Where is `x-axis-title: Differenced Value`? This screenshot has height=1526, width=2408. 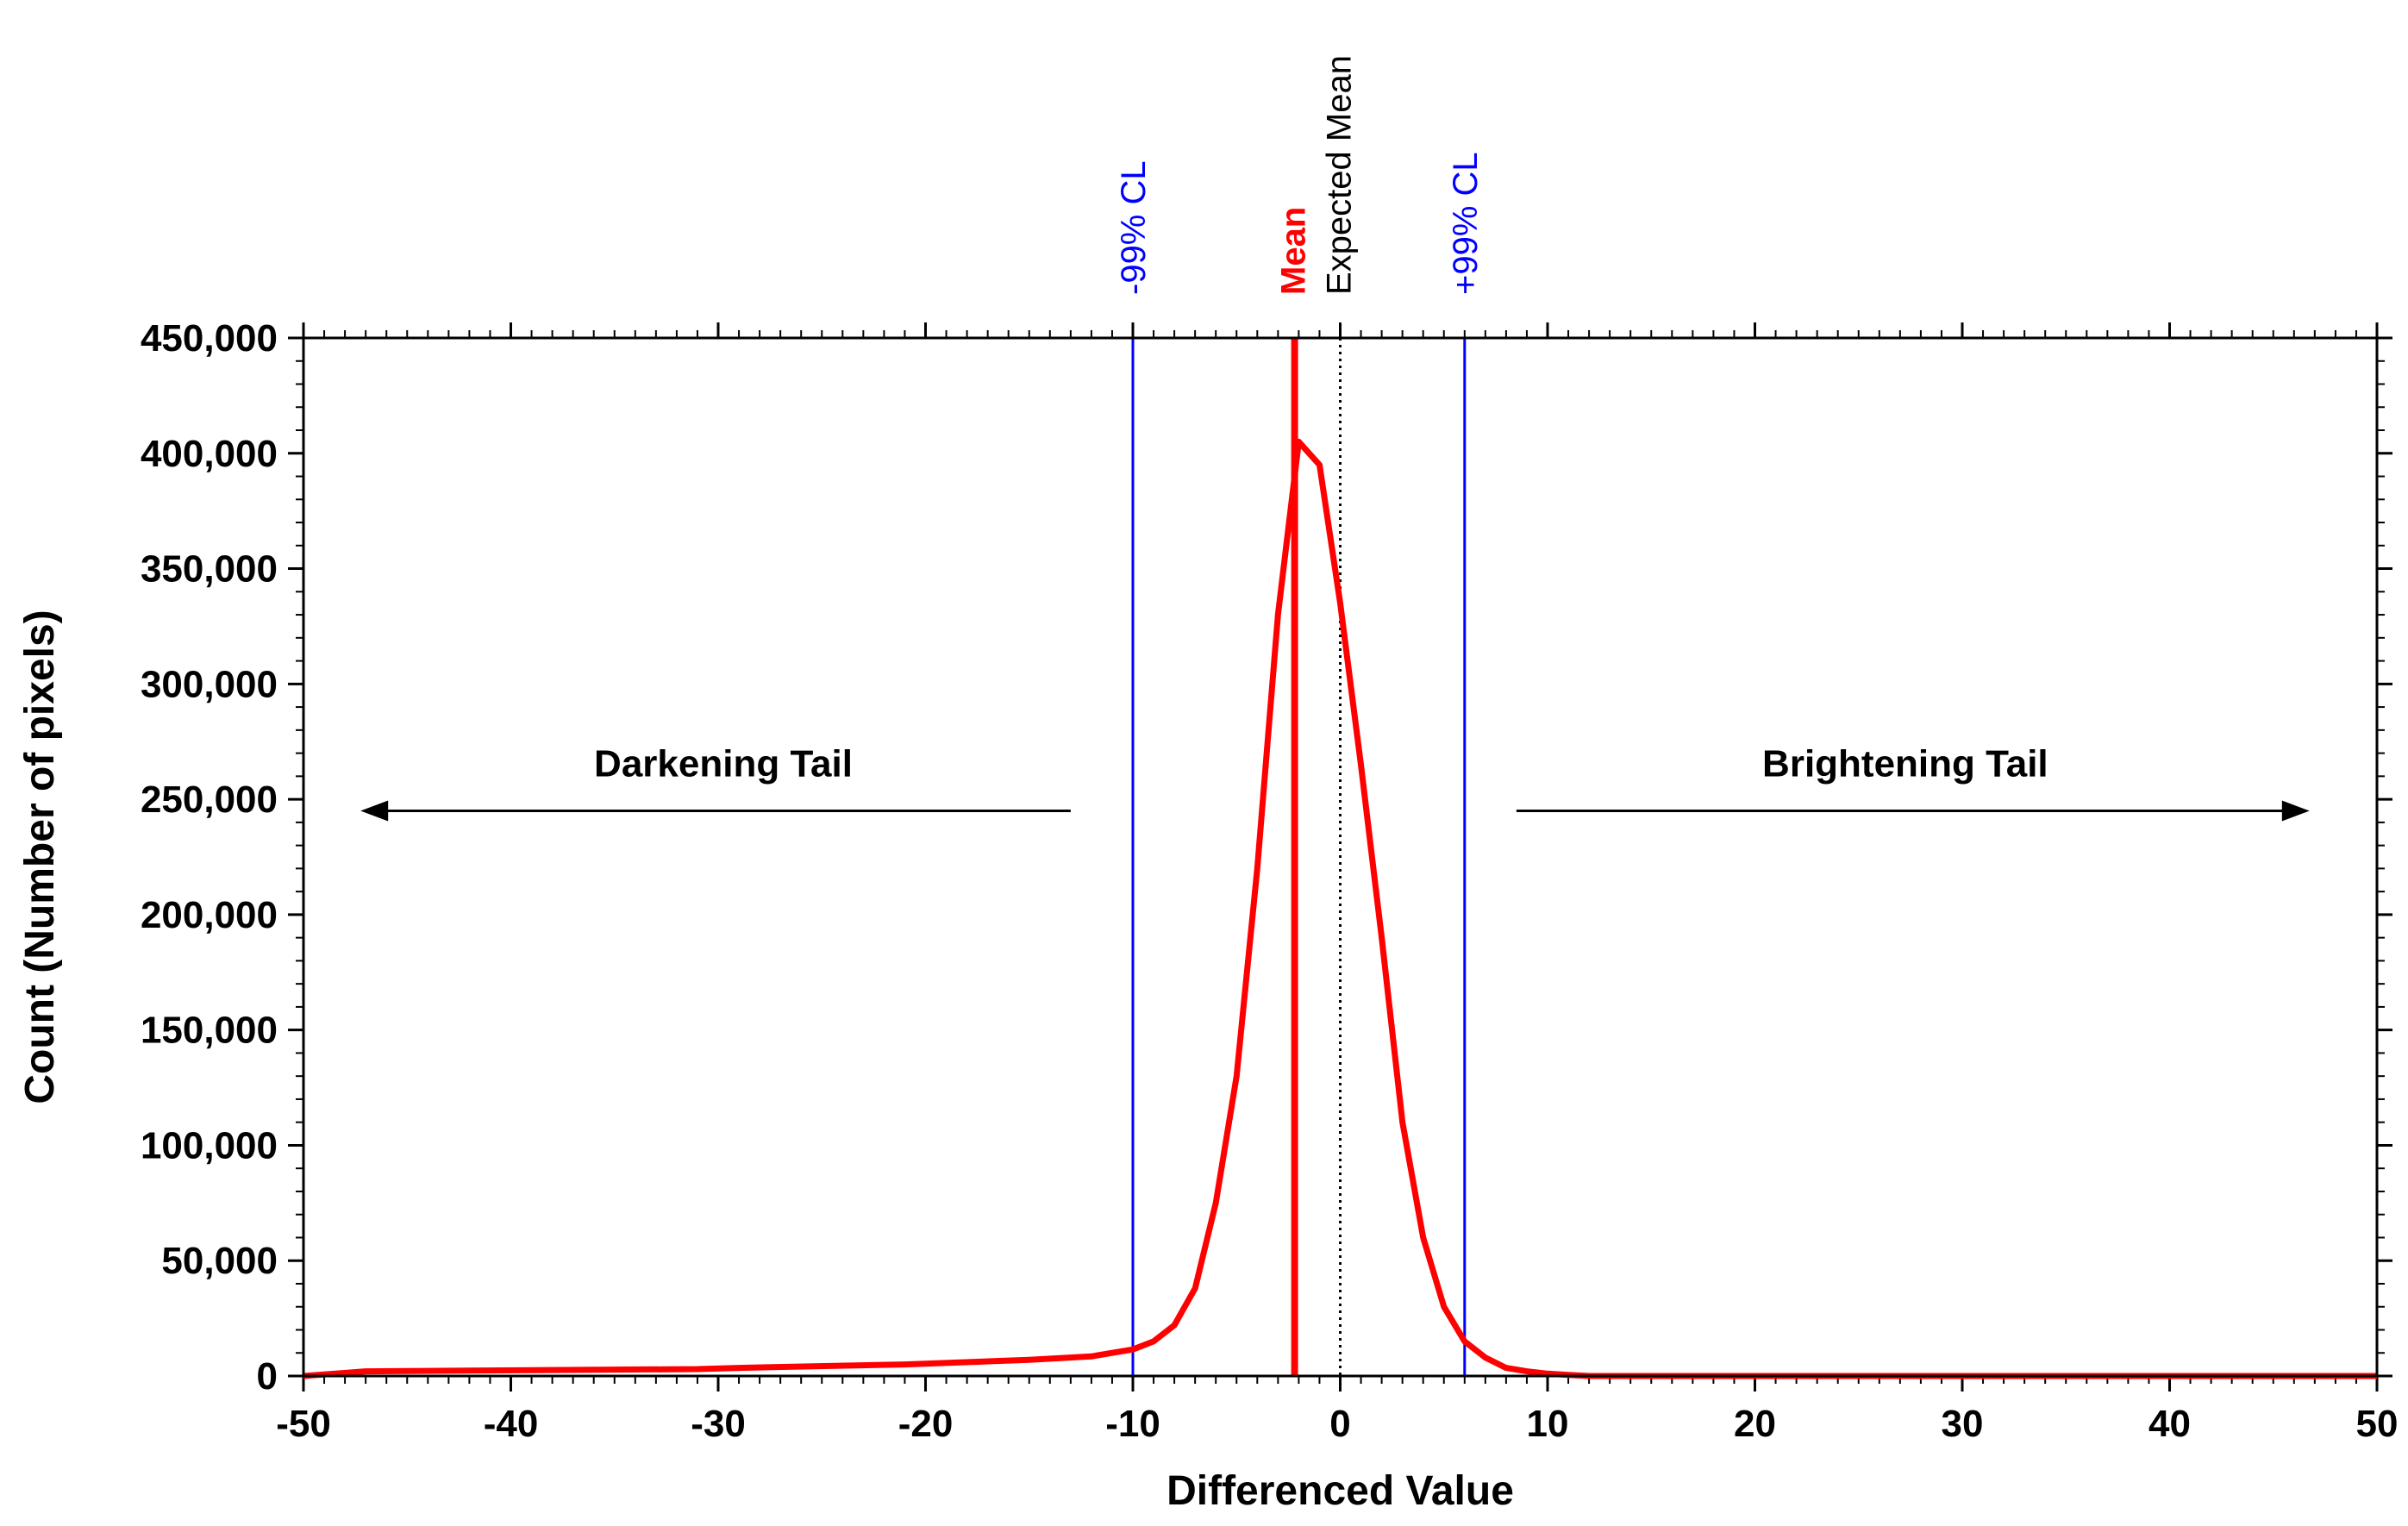
x-axis-title: Differenced Value is located at coordinates (1340, 1491).